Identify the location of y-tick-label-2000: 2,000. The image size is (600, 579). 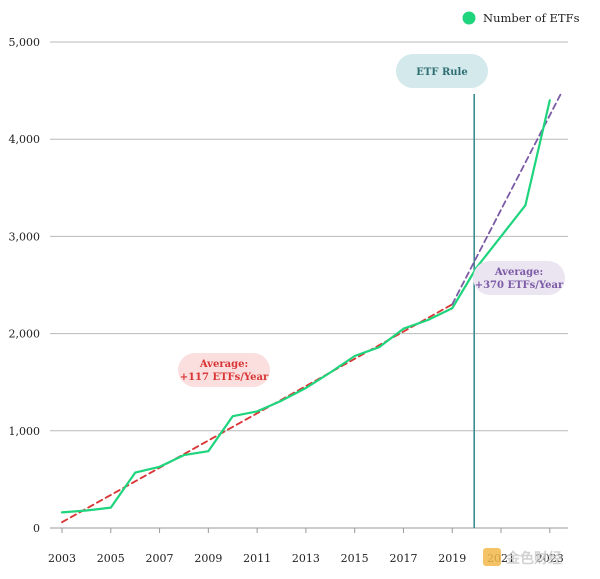
(25, 334).